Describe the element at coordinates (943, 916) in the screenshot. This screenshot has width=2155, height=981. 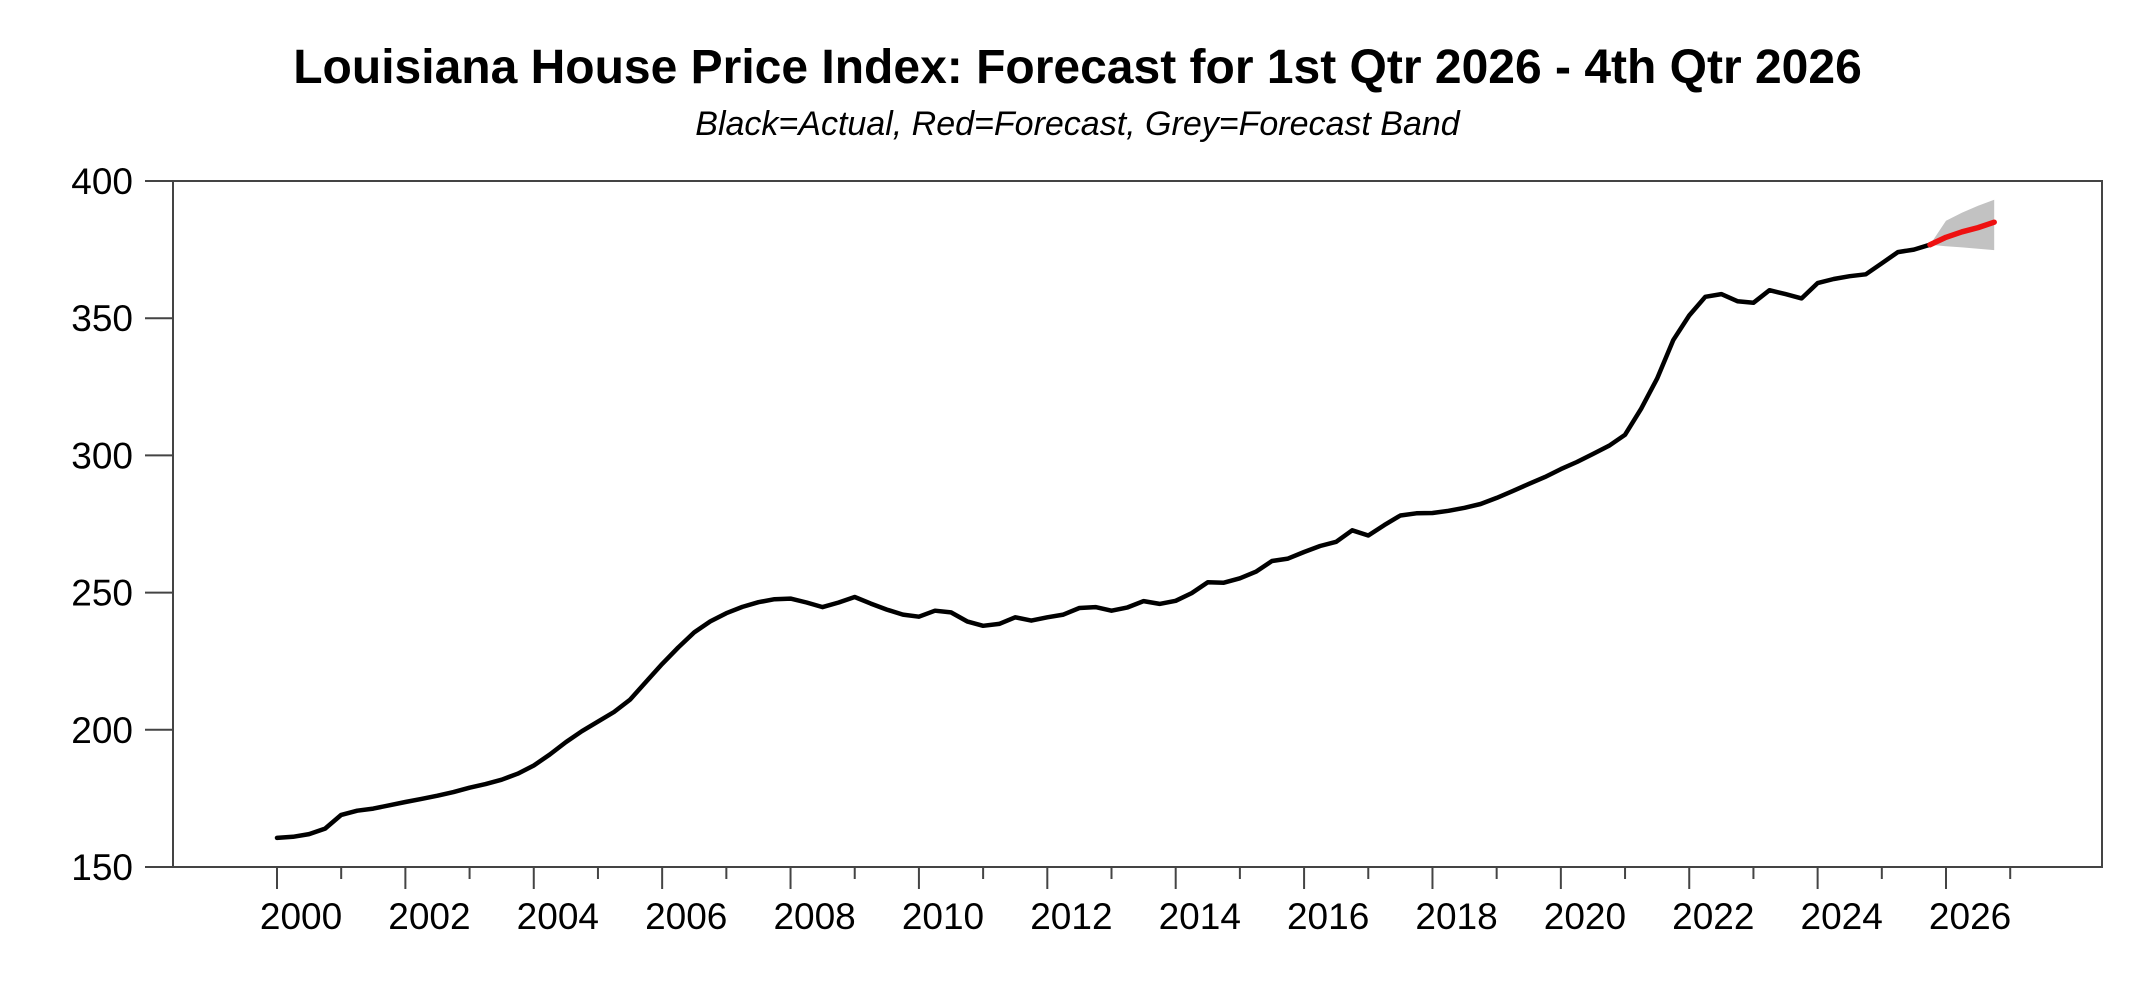
I see `x-axis-tick-label: 2010` at that location.